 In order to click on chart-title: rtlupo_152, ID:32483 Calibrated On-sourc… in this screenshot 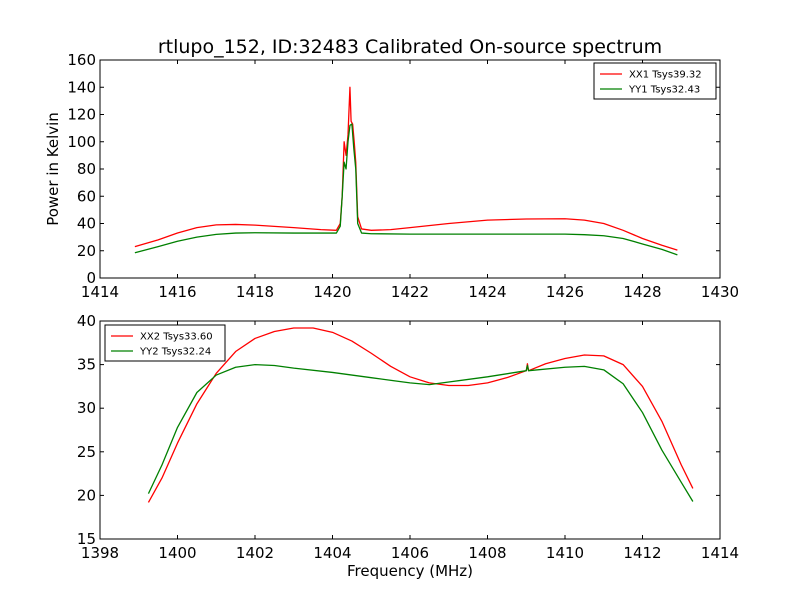, I will do `click(410, 47)`.